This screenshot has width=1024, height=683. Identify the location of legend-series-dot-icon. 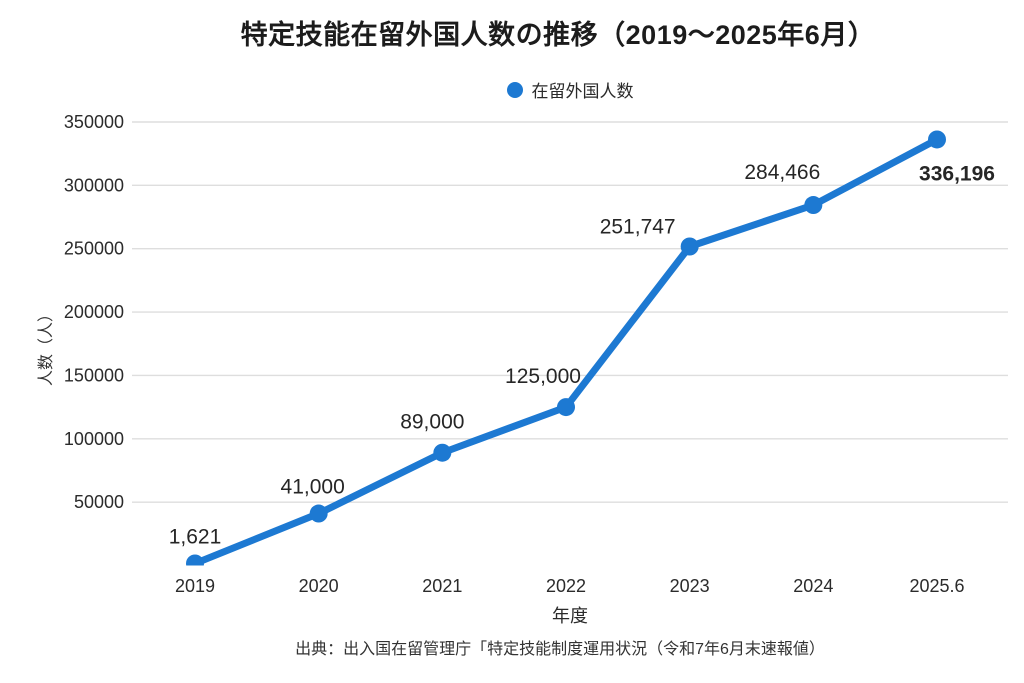
(514, 89).